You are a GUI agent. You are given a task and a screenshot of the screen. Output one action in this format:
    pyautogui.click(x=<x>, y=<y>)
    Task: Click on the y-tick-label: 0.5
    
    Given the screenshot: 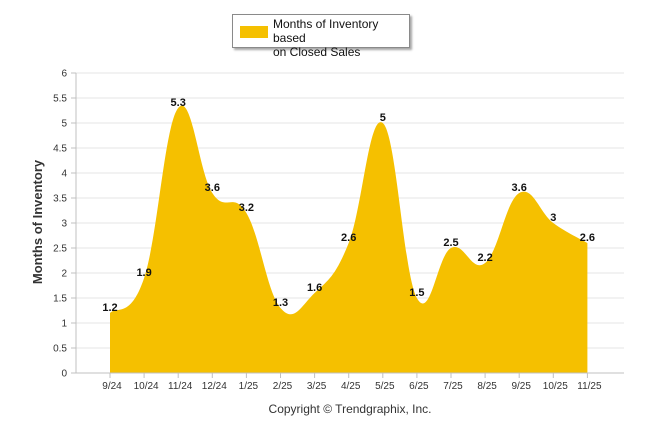 What is the action you would take?
    pyautogui.click(x=60, y=349)
    